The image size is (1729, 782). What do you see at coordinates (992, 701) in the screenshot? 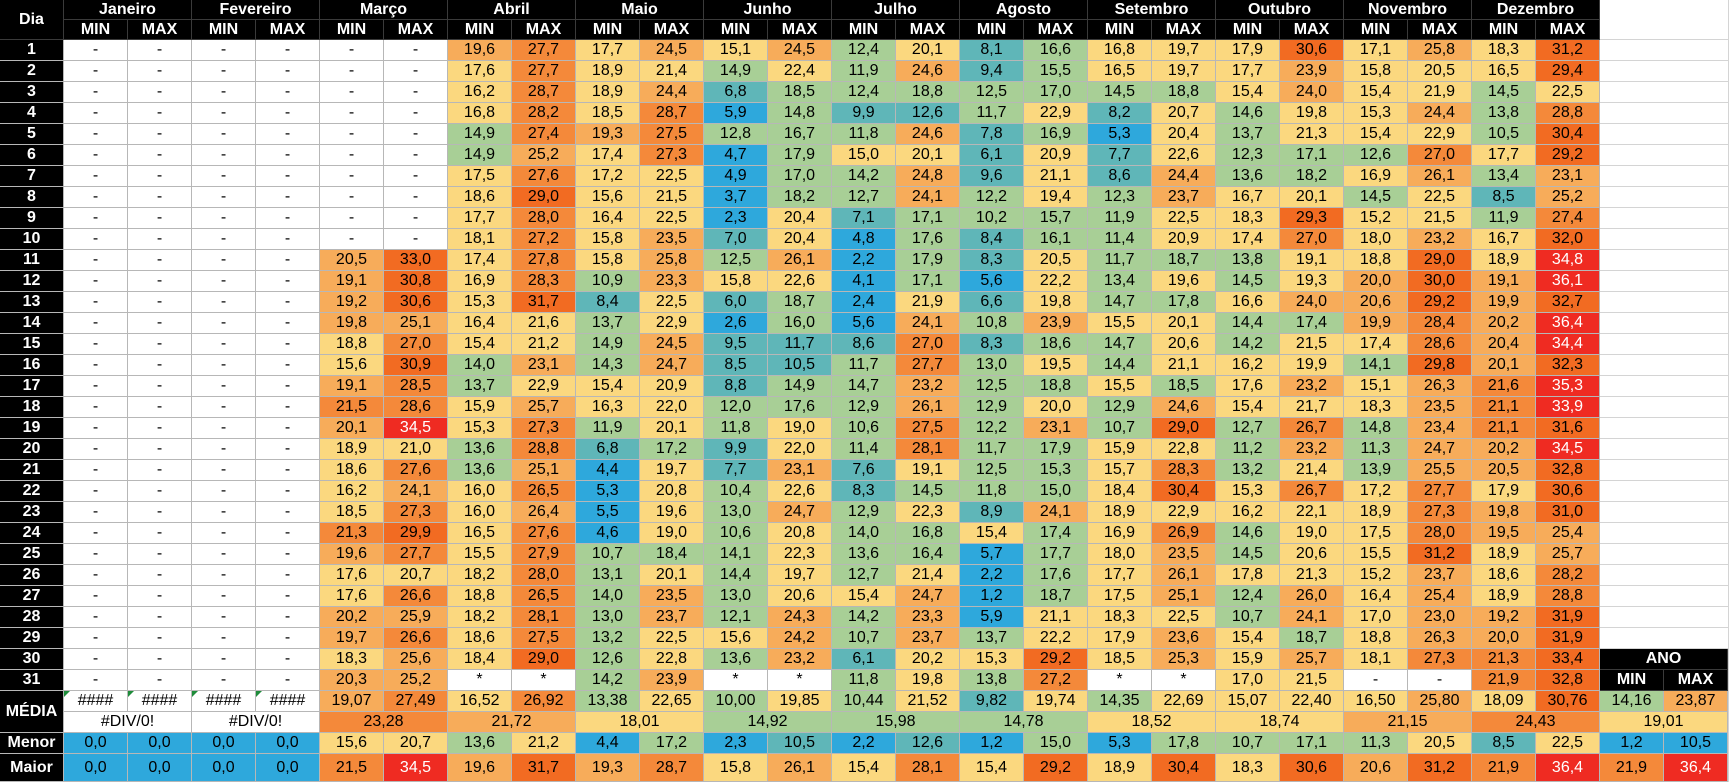
I see `media-min: 9,82` at bounding box center [992, 701].